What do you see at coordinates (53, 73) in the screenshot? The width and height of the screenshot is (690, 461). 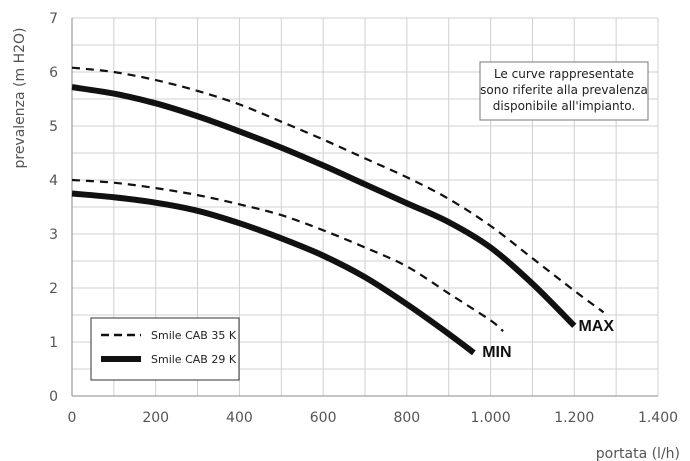 I see `y-tick-label: 6` at bounding box center [53, 73].